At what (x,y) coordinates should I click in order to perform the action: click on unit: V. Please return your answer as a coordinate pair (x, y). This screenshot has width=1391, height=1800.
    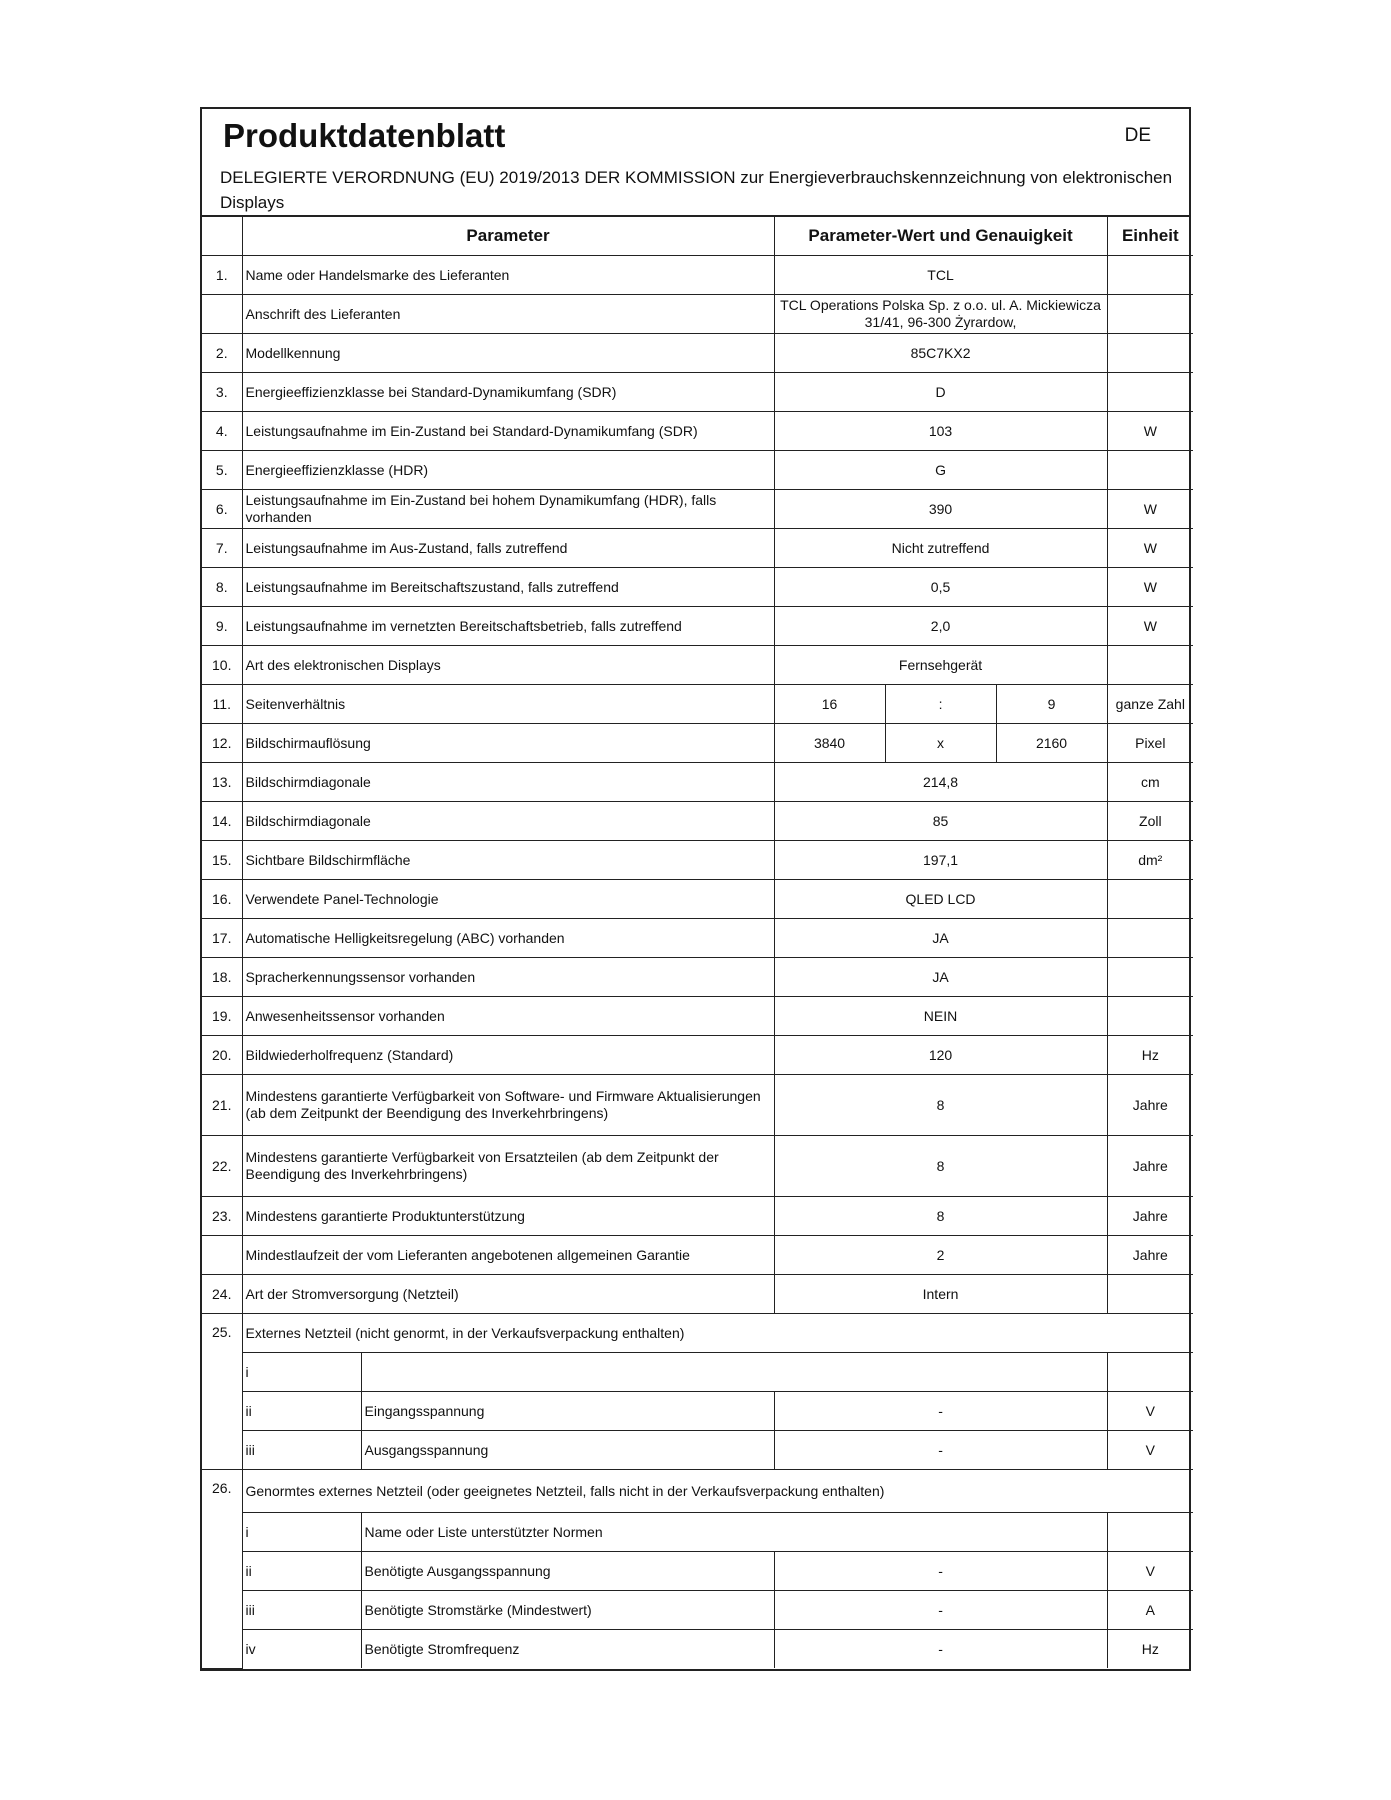
    Looking at the image, I should click on (1150, 1450).